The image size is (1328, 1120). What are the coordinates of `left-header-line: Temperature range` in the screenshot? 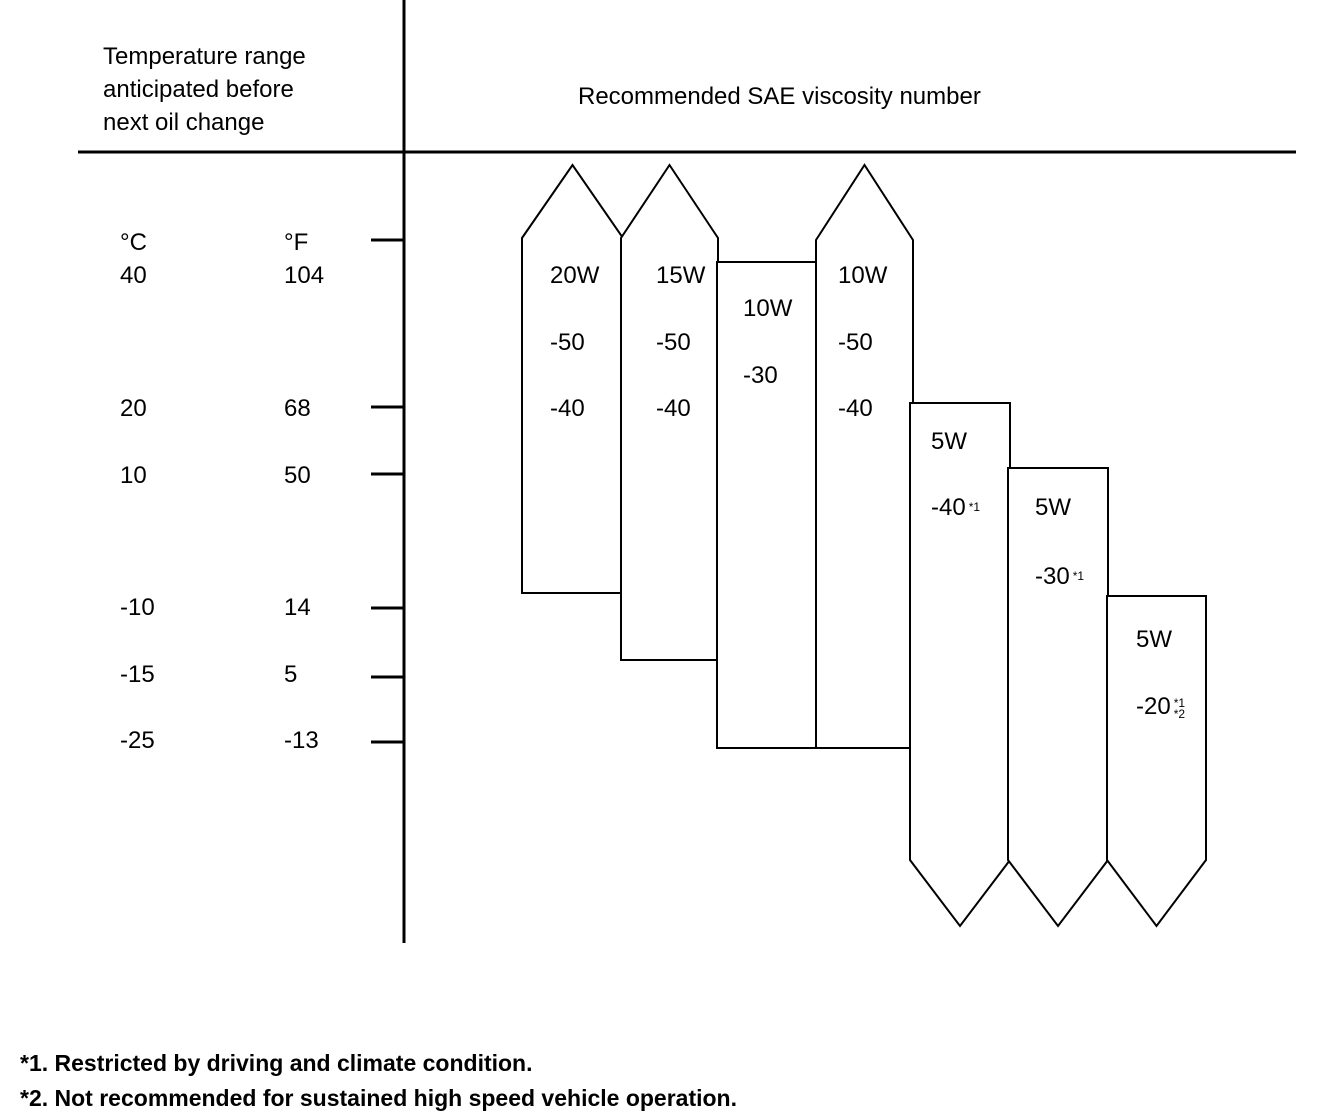 It's located at (204, 56).